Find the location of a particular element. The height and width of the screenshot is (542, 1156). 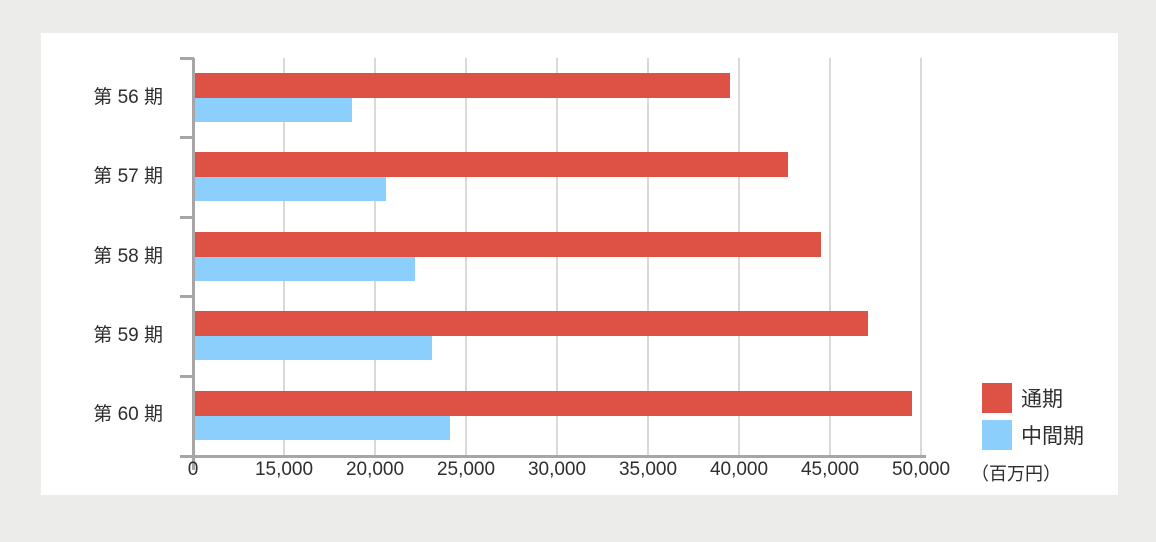

x-tick-label: 50,000 is located at coordinates (921, 469).